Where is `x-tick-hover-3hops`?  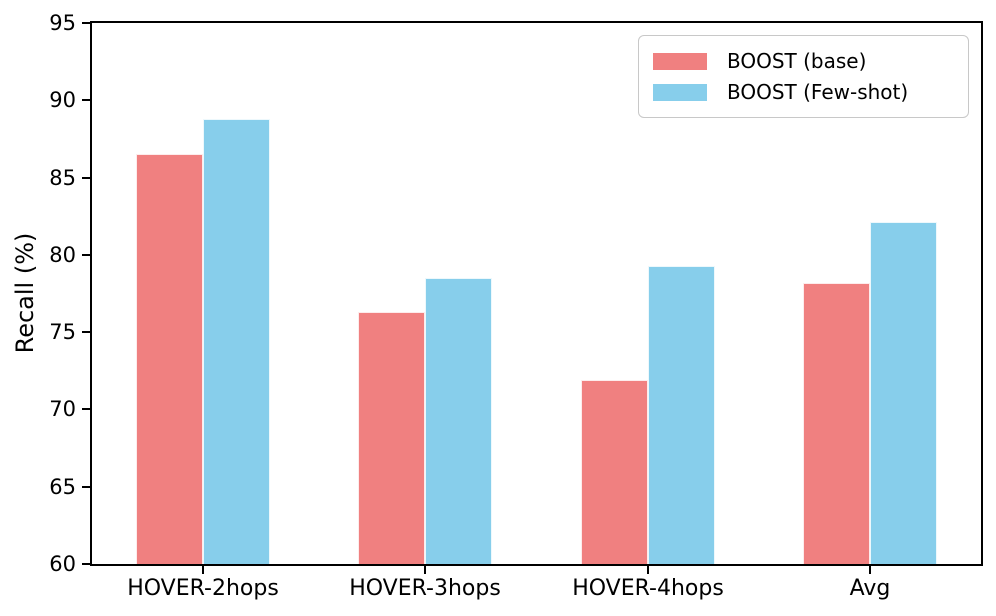
x-tick-hover-3hops is located at coordinates (425, 570).